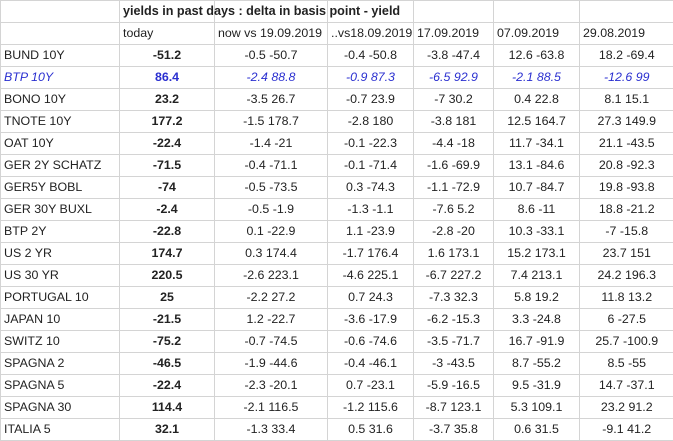 The width and height of the screenshot is (673, 441). Describe the element at coordinates (537, 320) in the screenshot. I see `delta-vs-07-09-cell: 3.3 -24.8` at that location.